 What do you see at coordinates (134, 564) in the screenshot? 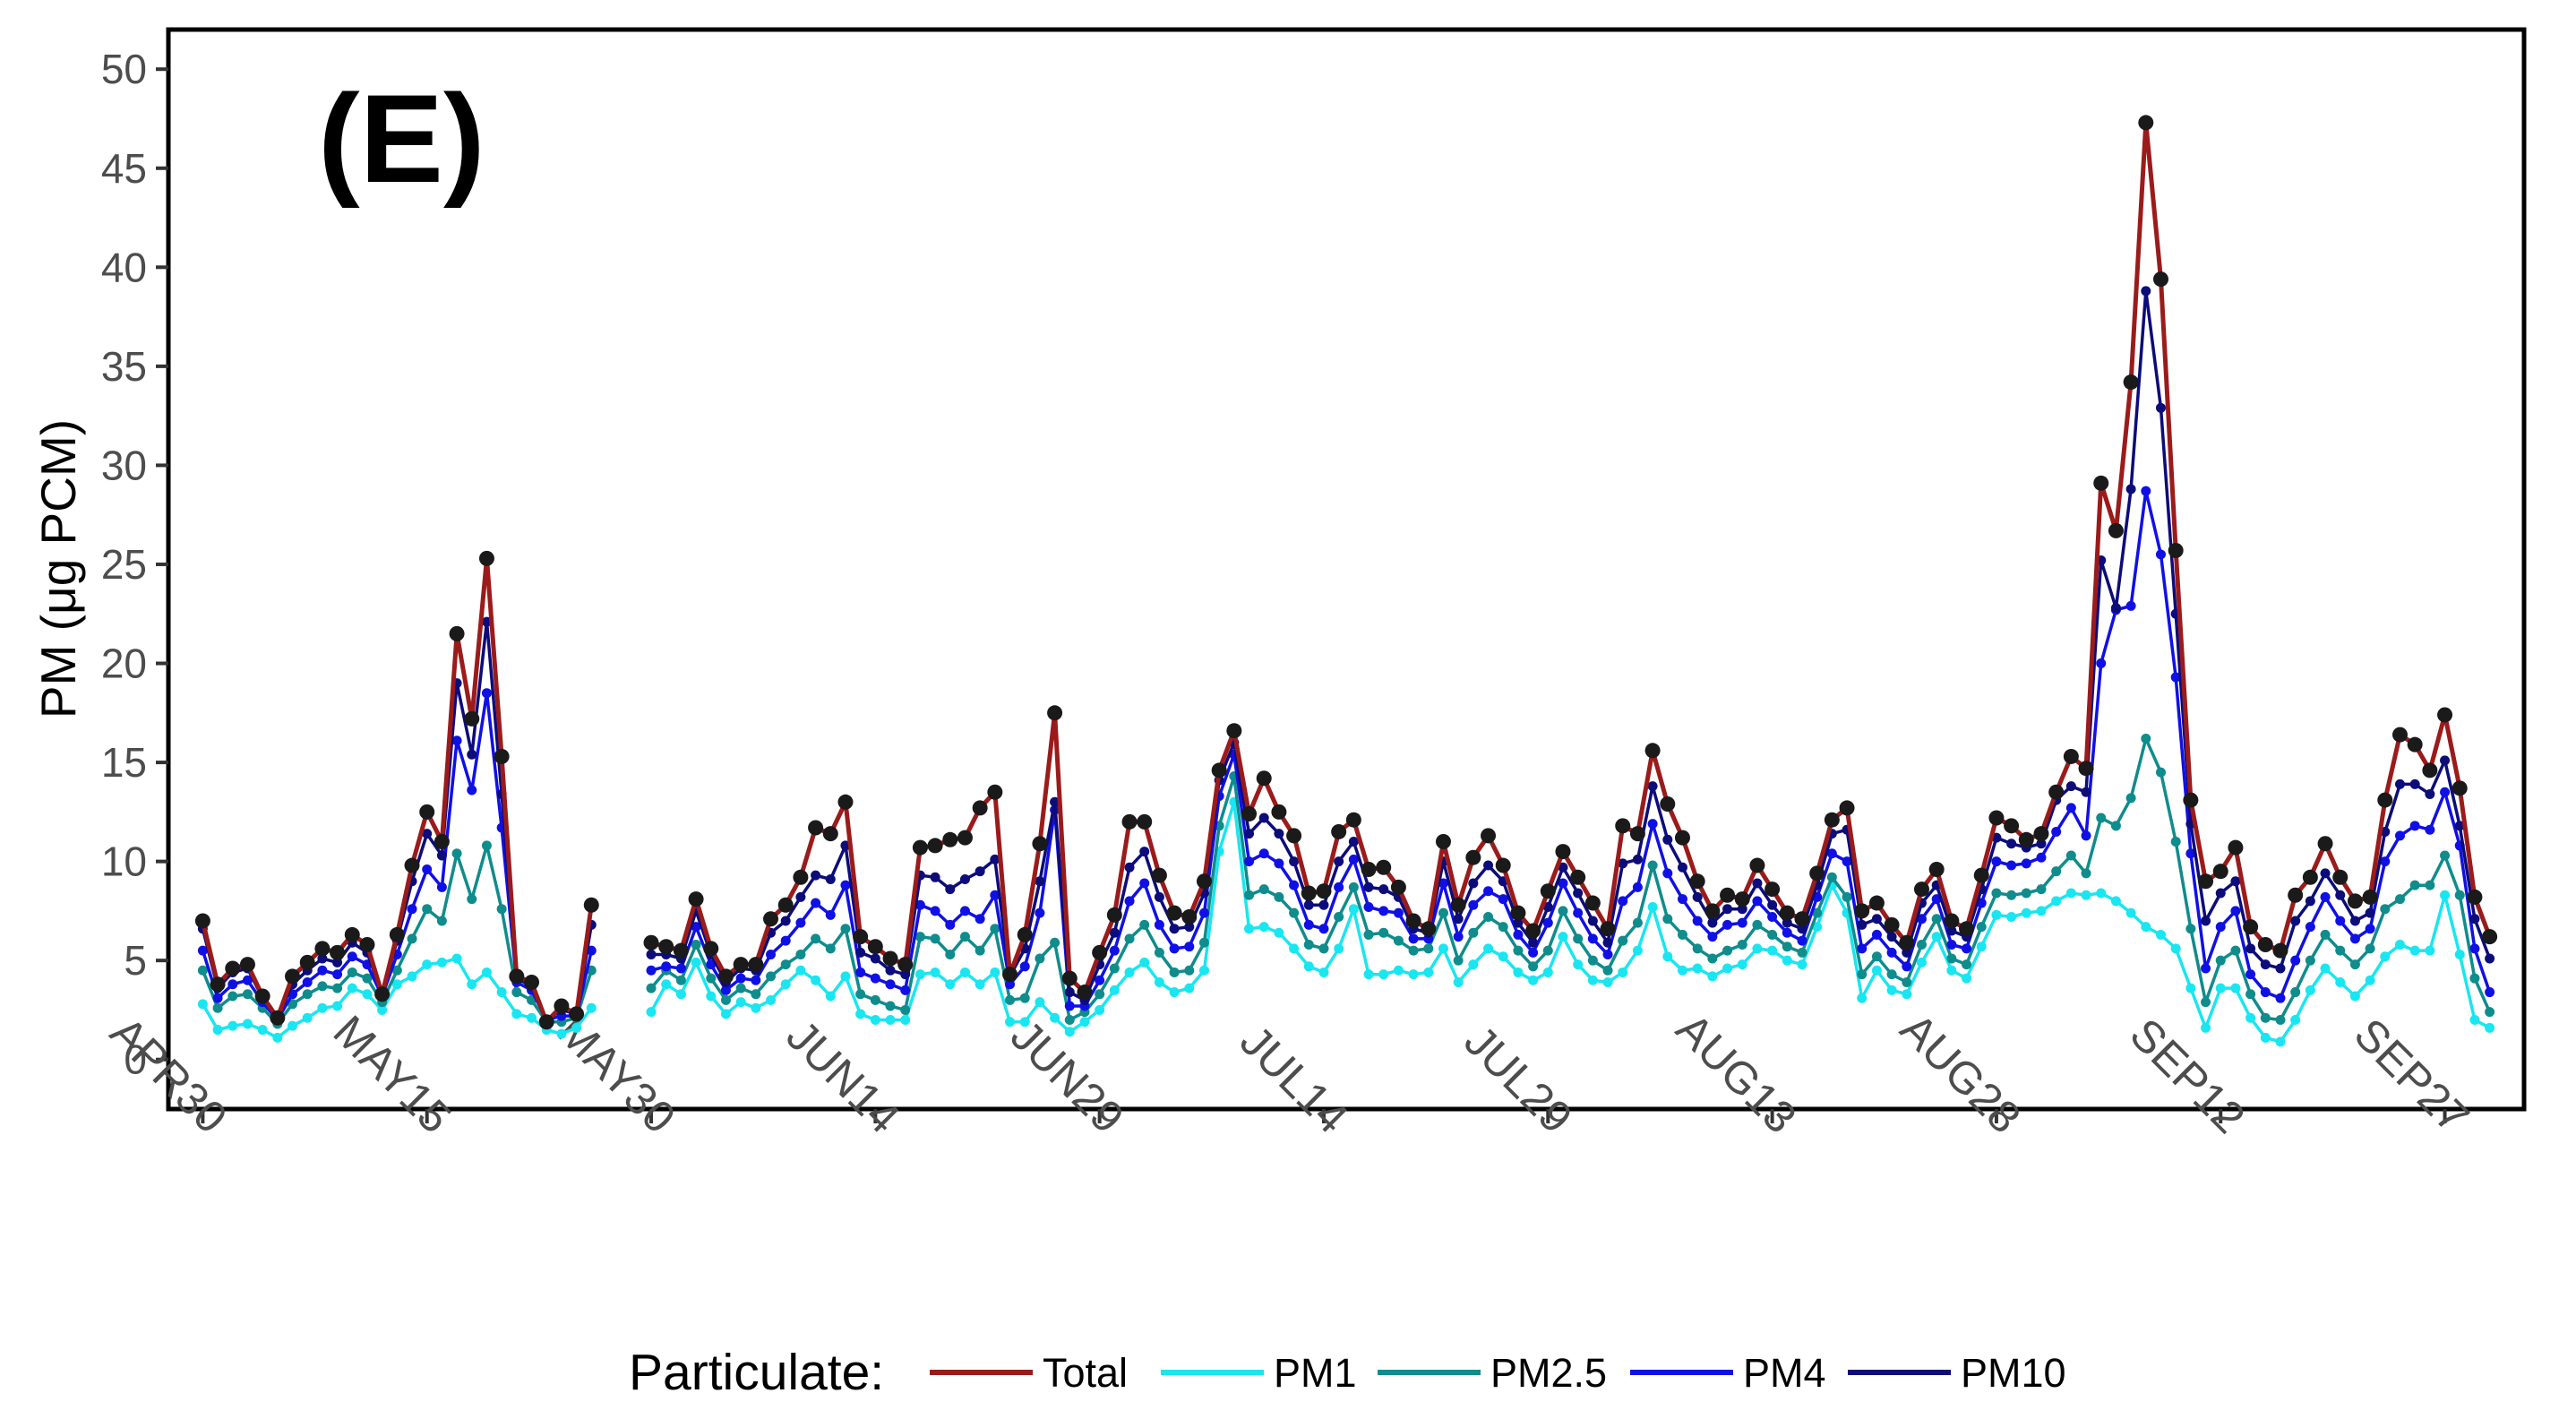
I see `y-axis: 0 5 10 15 20 25 30 35 40 45 50` at bounding box center [134, 564].